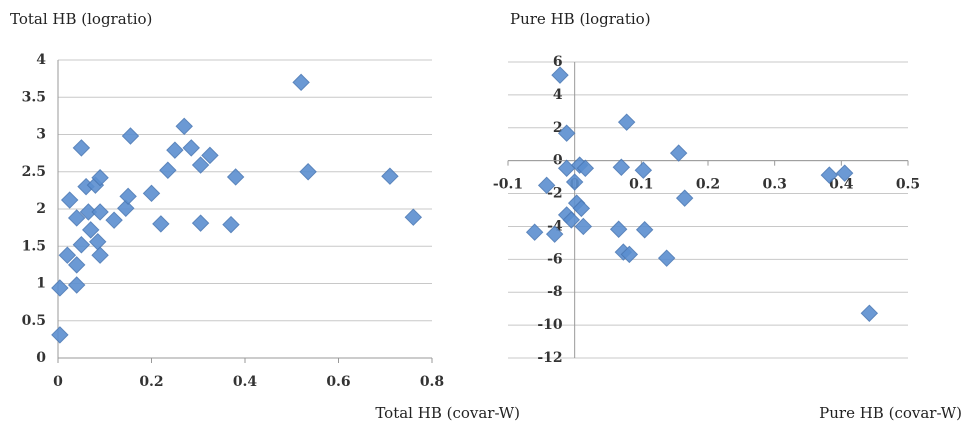  What do you see at coordinates (34, 321) in the screenshot?
I see `y-tick-label: 0.5` at bounding box center [34, 321].